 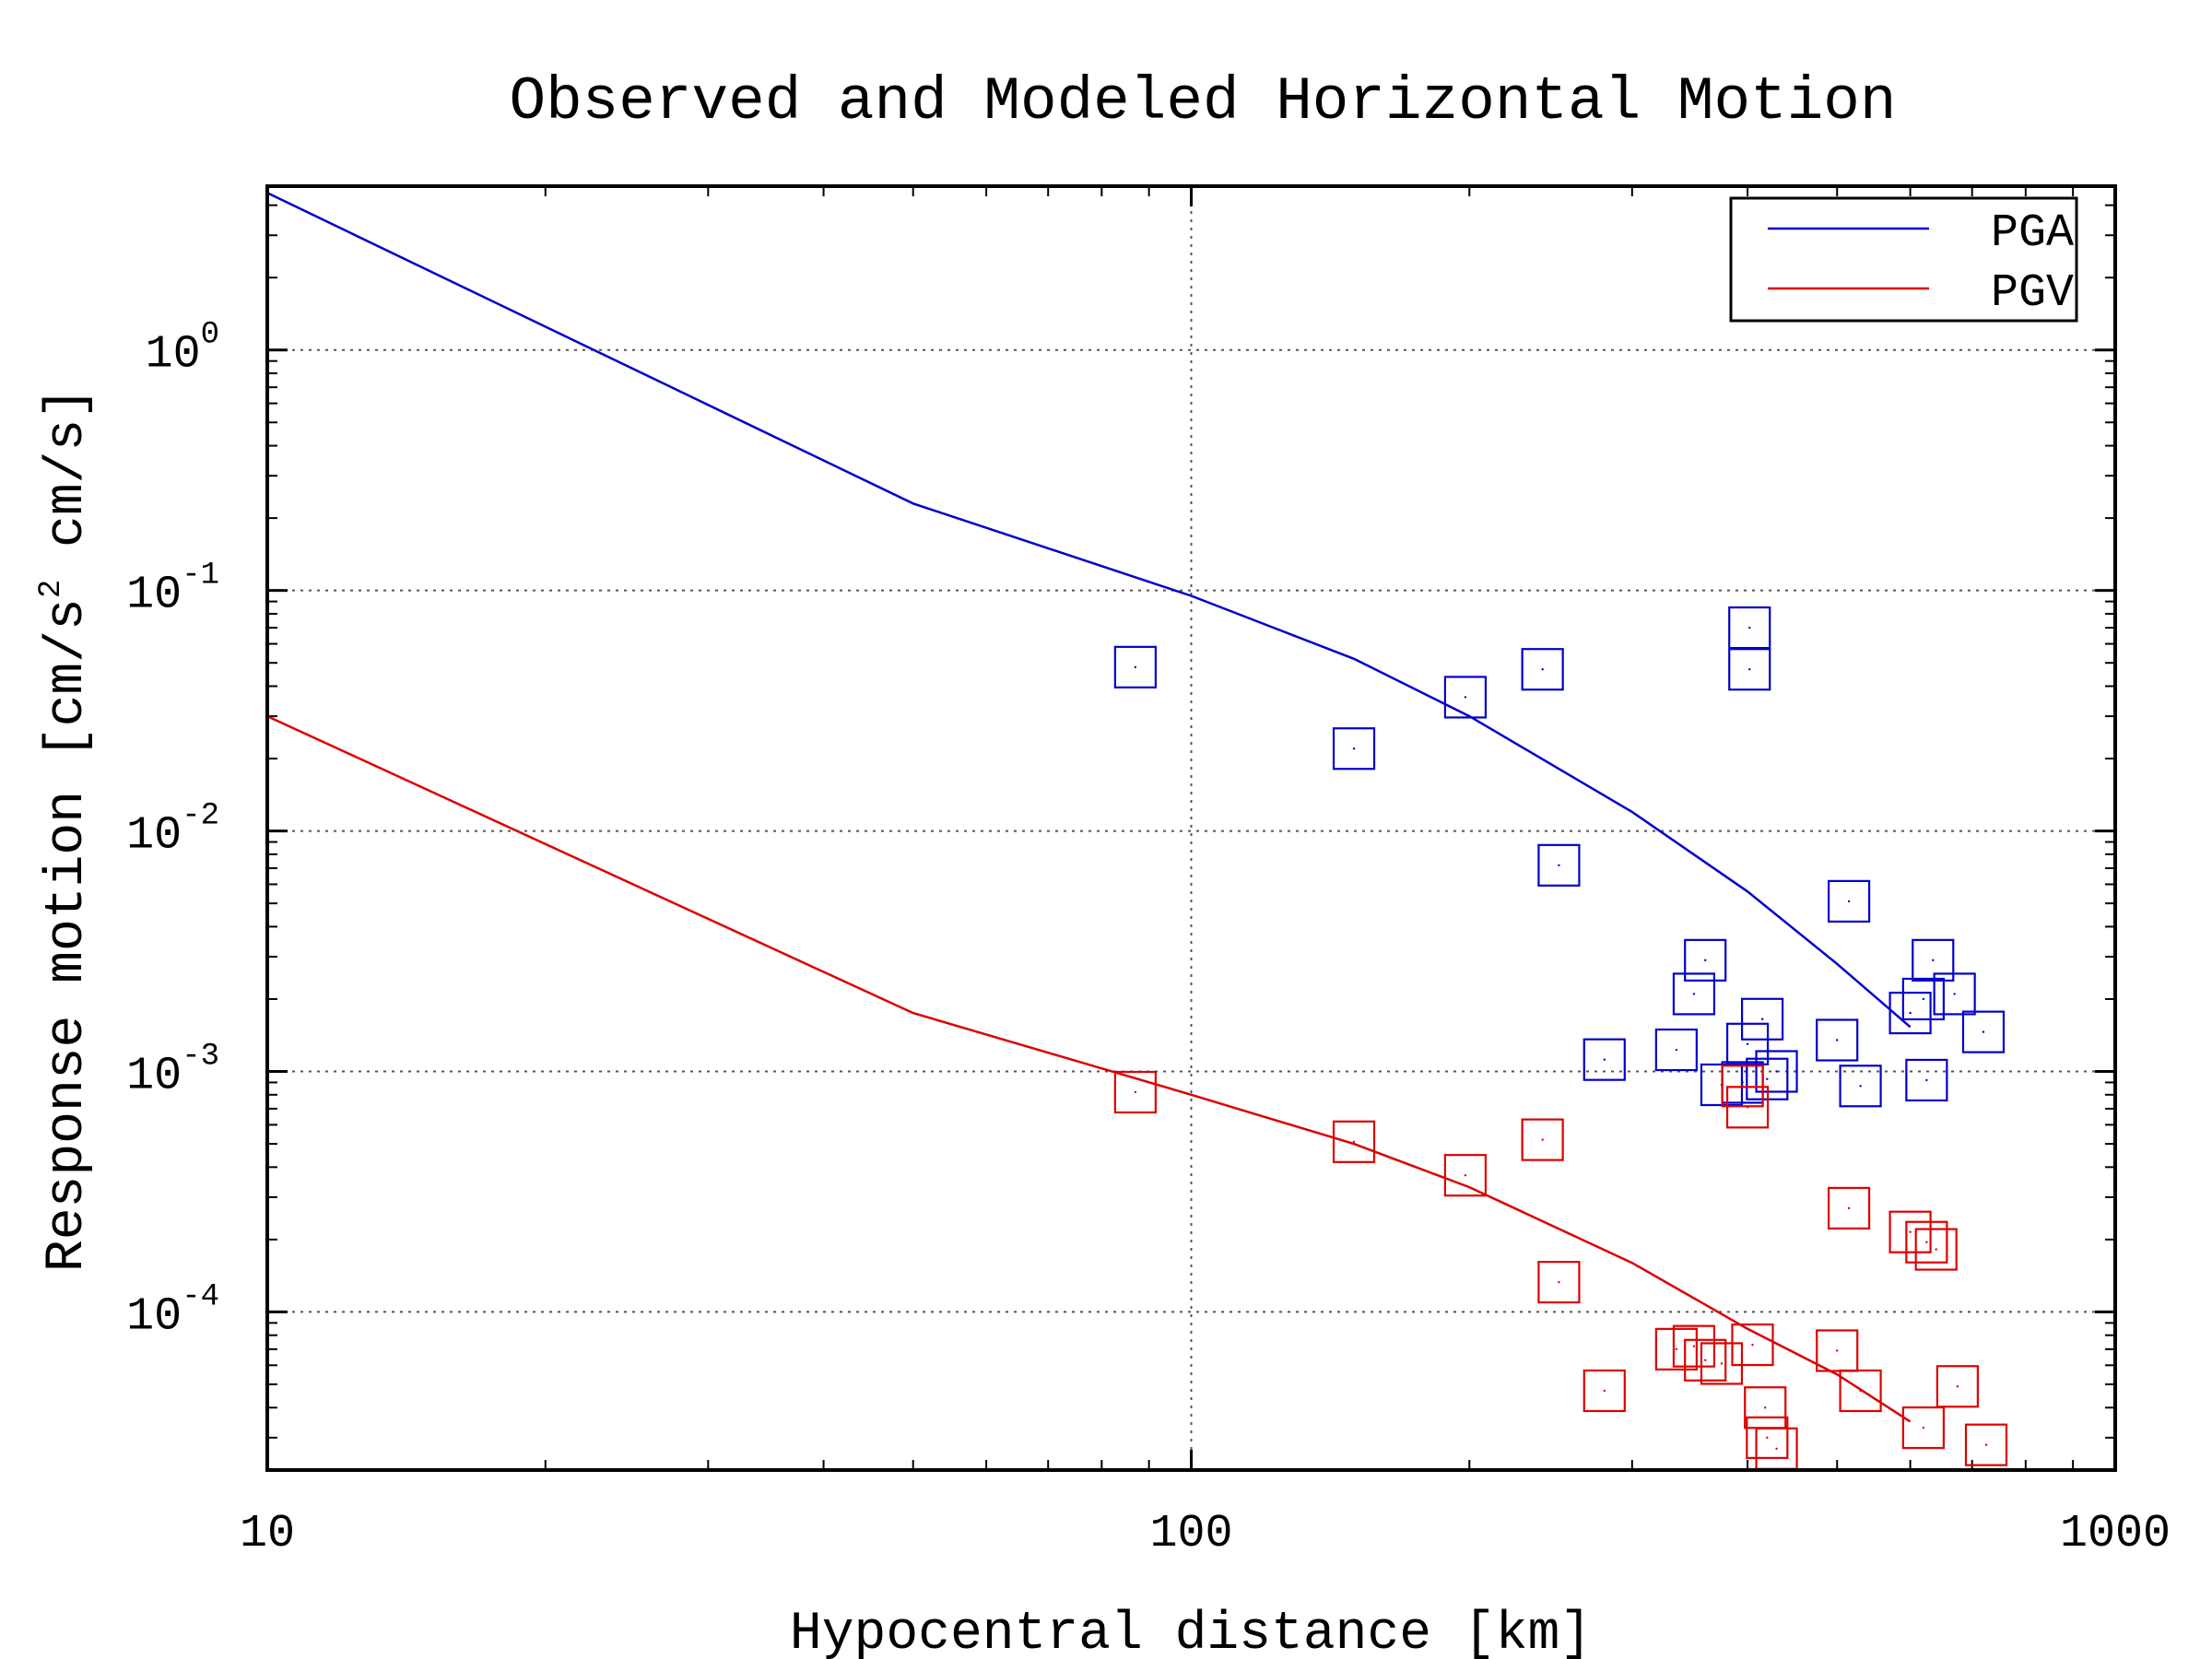 I want to click on y-axis-label-exponent: 2, so click(x=51, y=589).